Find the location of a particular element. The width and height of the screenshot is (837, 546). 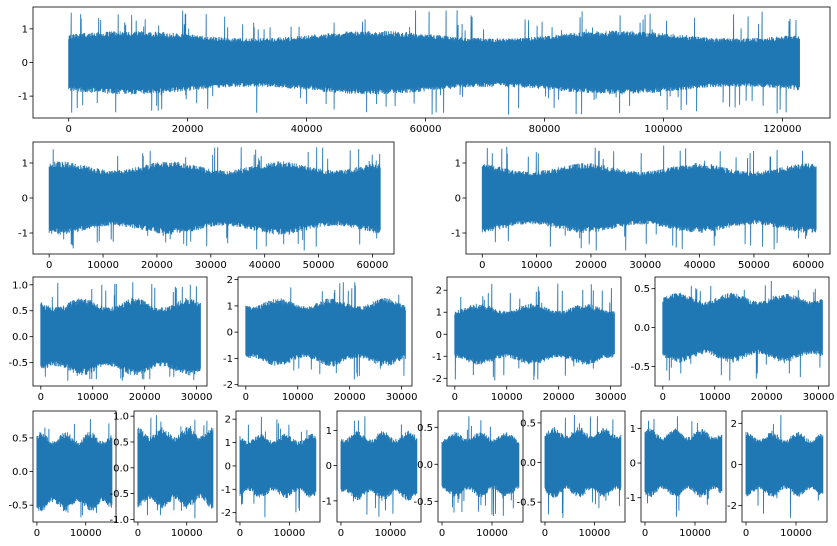

x-tick-label: 80000 is located at coordinates (545, 129).